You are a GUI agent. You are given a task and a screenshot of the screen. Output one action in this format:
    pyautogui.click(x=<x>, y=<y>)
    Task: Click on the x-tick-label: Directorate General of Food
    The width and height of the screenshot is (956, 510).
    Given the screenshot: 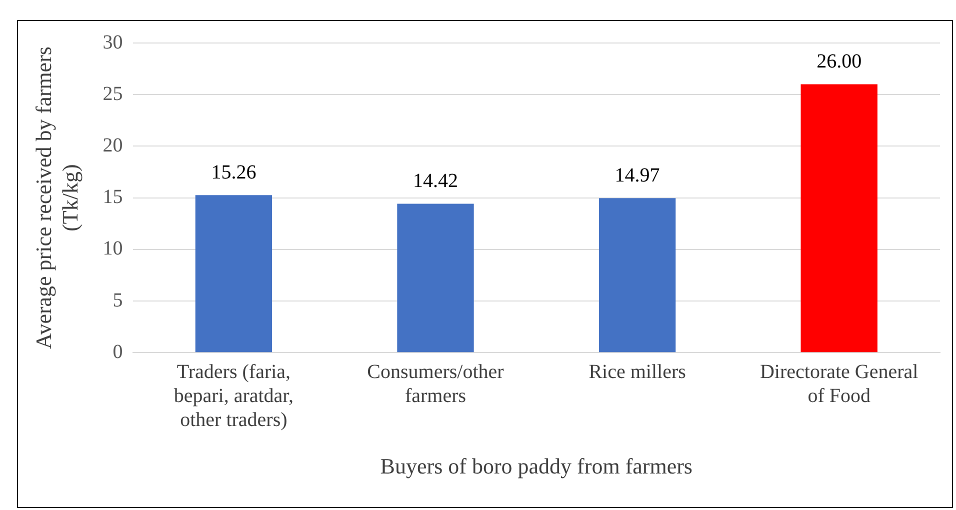 What is the action you would take?
    pyautogui.click(x=839, y=383)
    